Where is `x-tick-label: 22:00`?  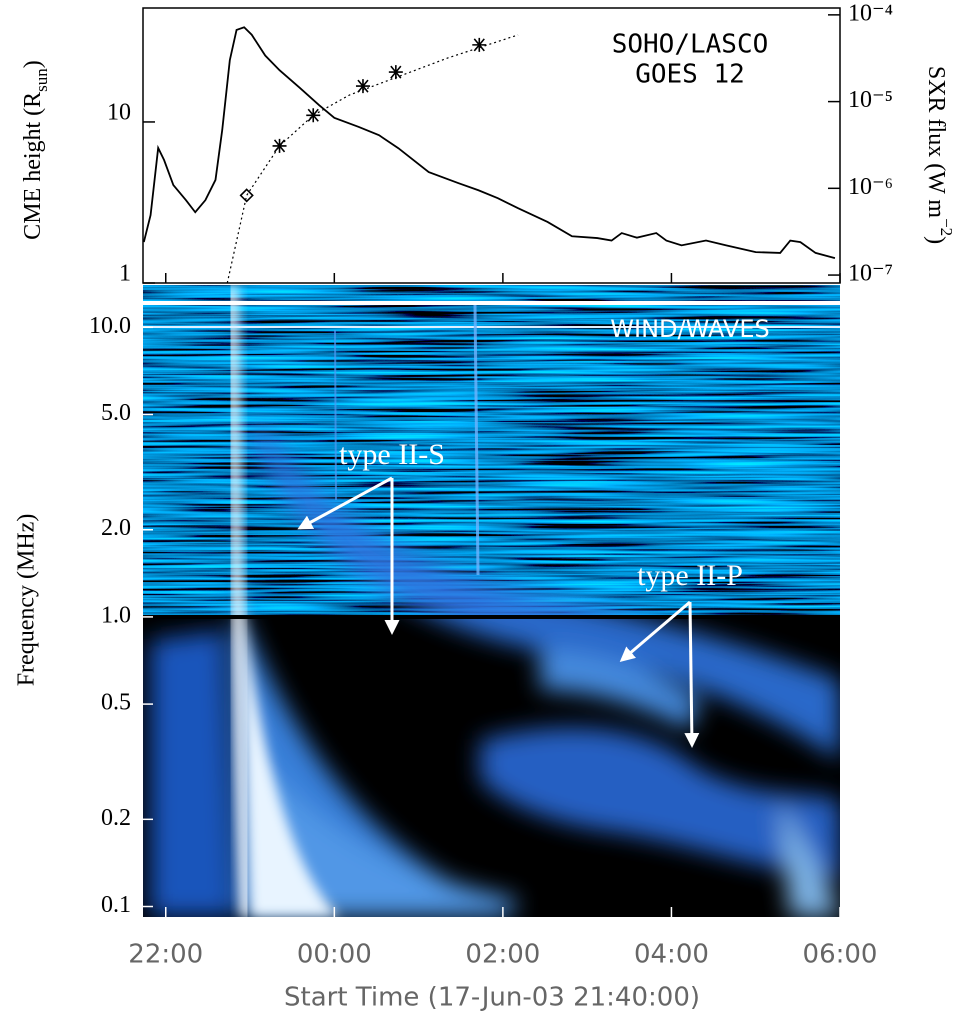 x-tick-label: 22:00 is located at coordinates (165, 955).